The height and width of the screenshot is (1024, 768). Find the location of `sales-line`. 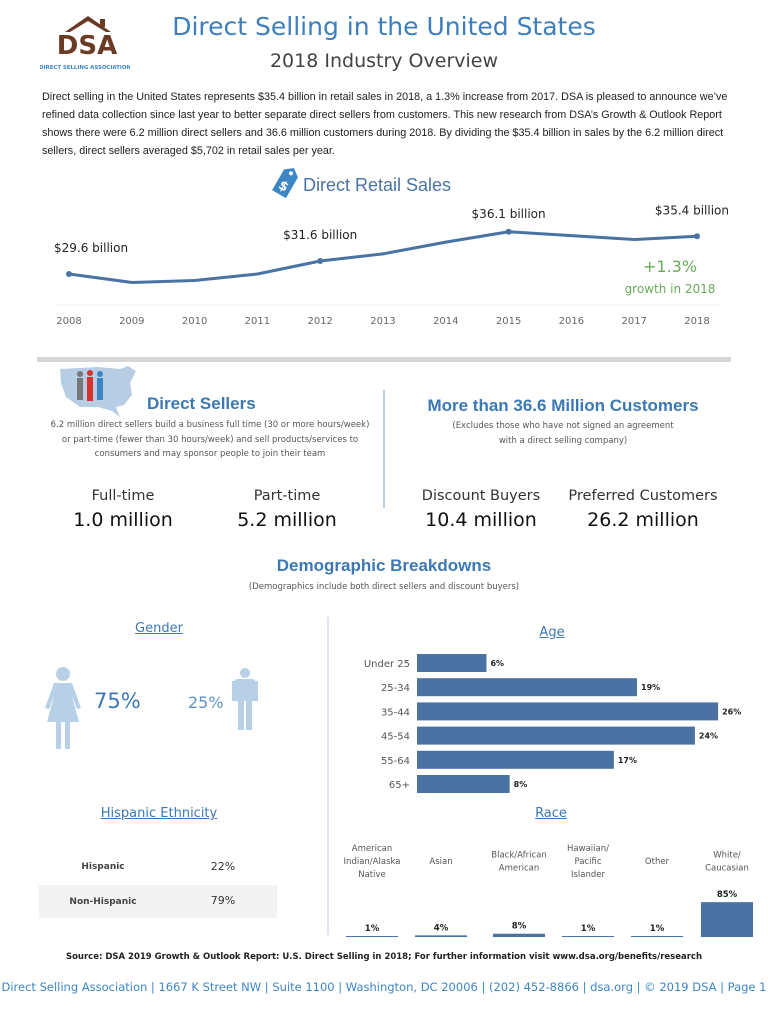

sales-line is located at coordinates (383, 257).